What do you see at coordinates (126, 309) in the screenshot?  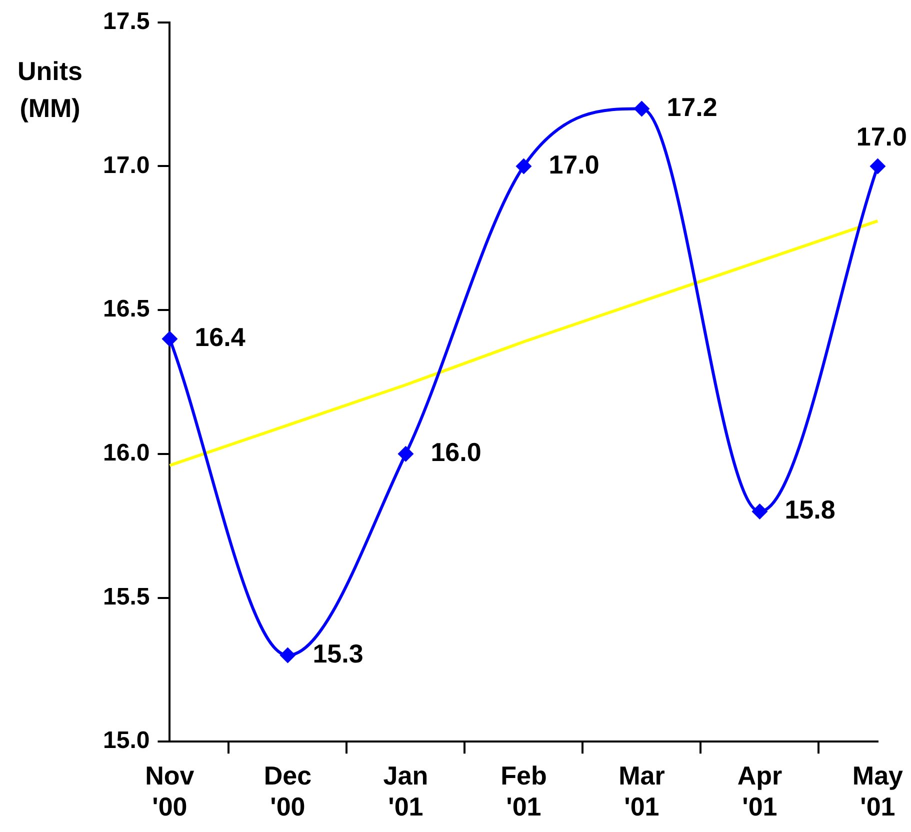 I see `y-tick-label: 16.5` at bounding box center [126, 309].